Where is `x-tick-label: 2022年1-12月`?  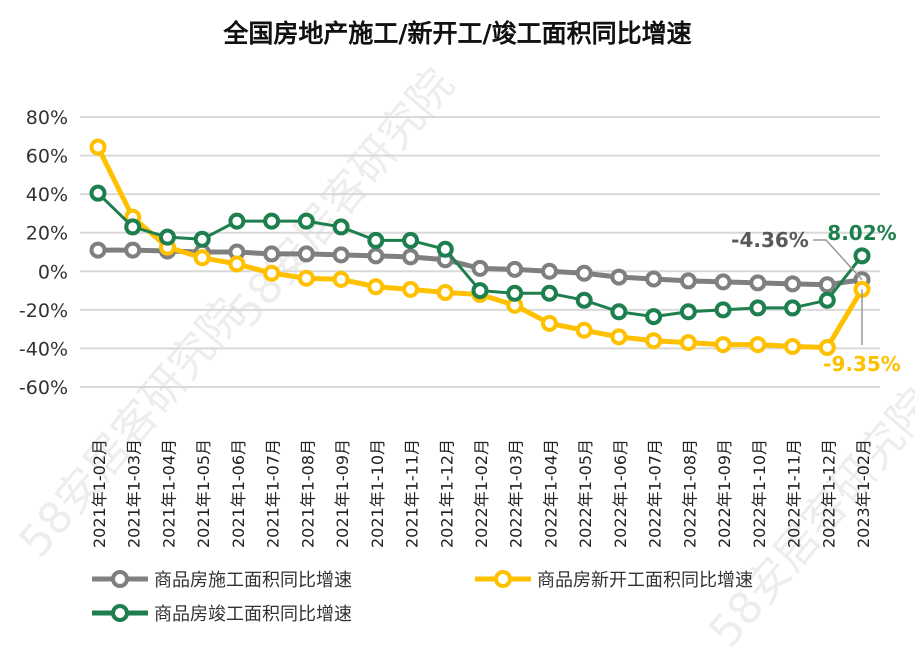 x-tick-label: 2022年1-12月 is located at coordinates (828, 493).